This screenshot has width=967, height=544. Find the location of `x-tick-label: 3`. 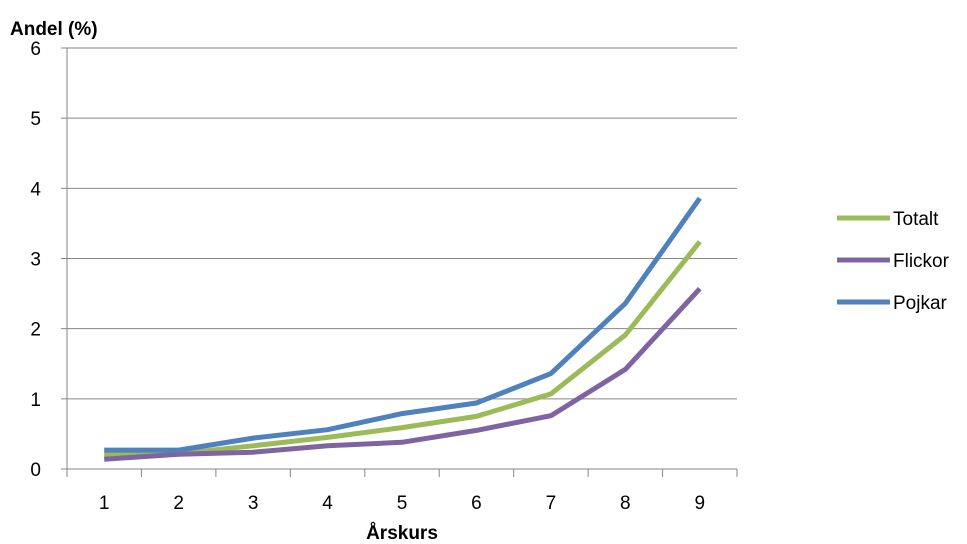

x-tick-label: 3 is located at coordinates (253, 503).